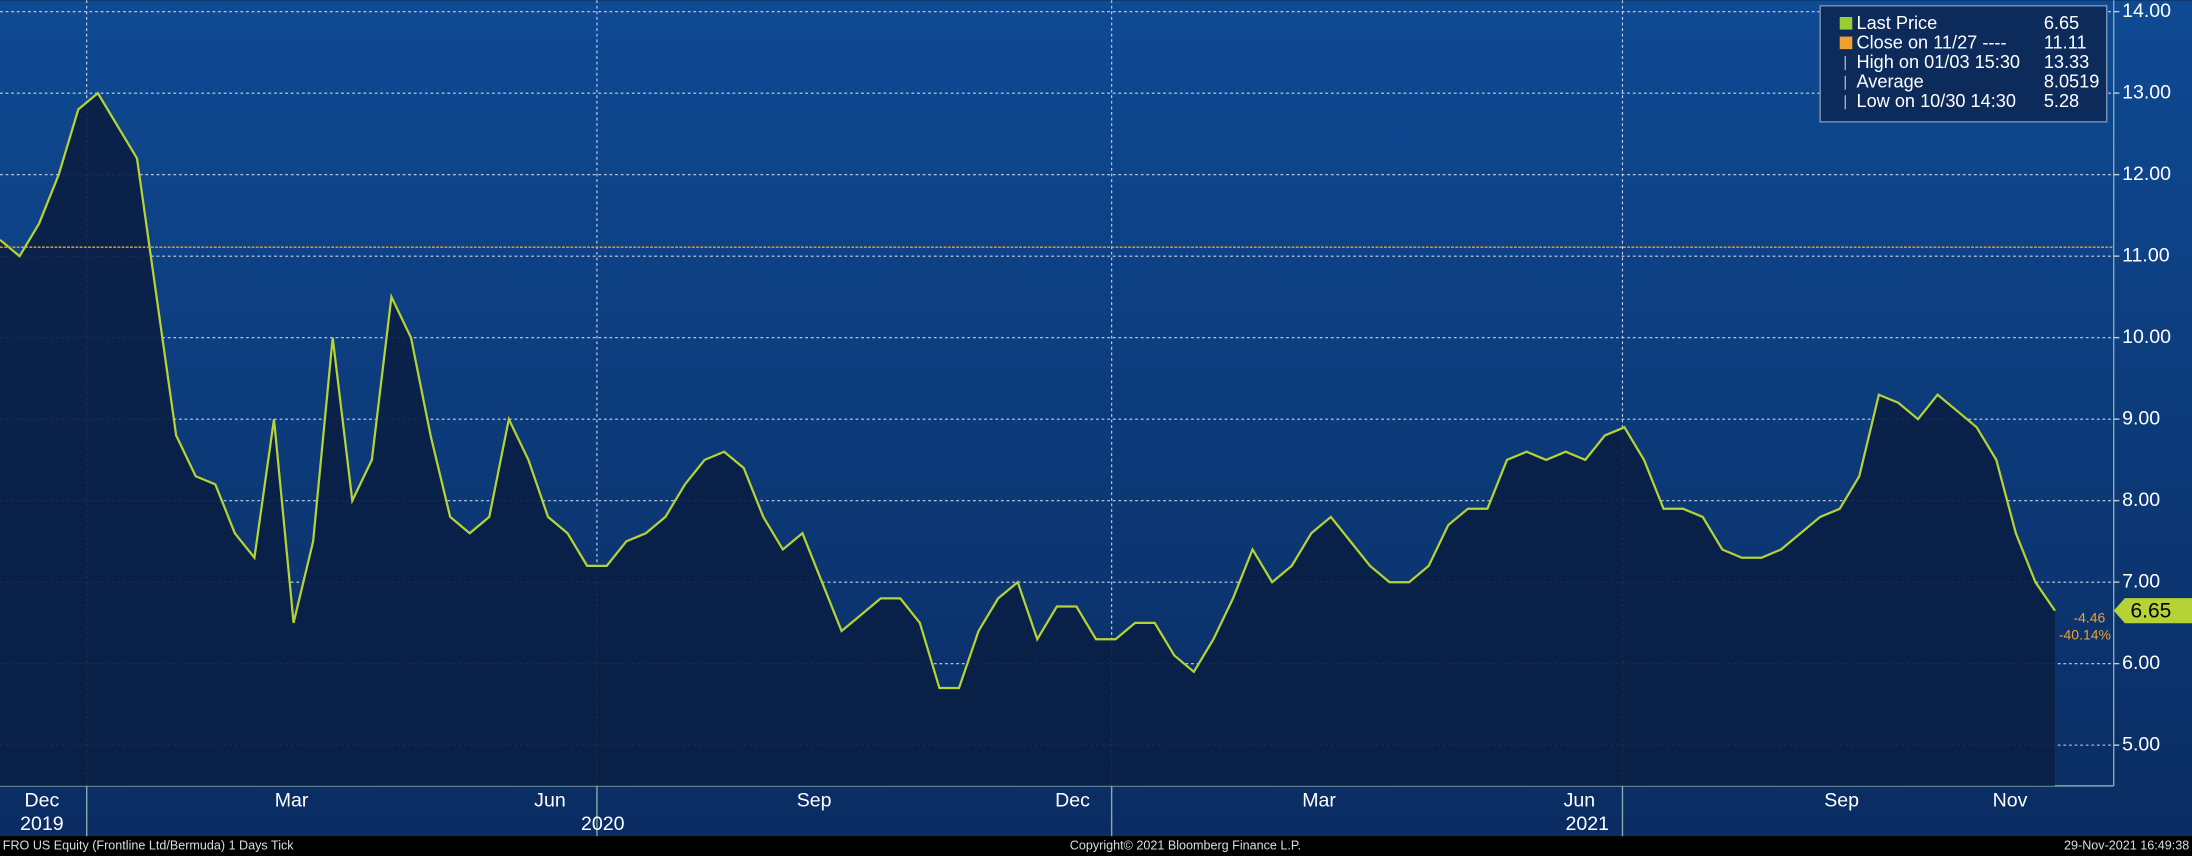  What do you see at coordinates (2141, 663) in the screenshot?
I see `y-tick-label: 6.00` at bounding box center [2141, 663].